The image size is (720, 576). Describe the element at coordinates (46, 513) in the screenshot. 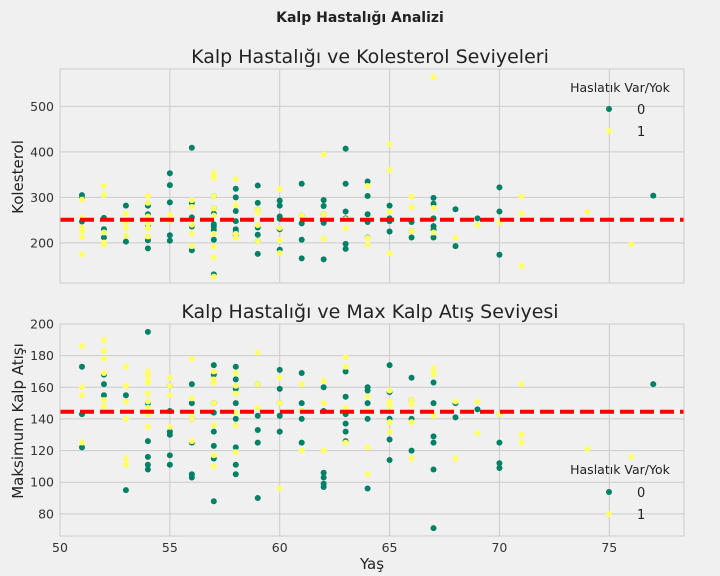

I see `y-tick-label: 80` at that location.